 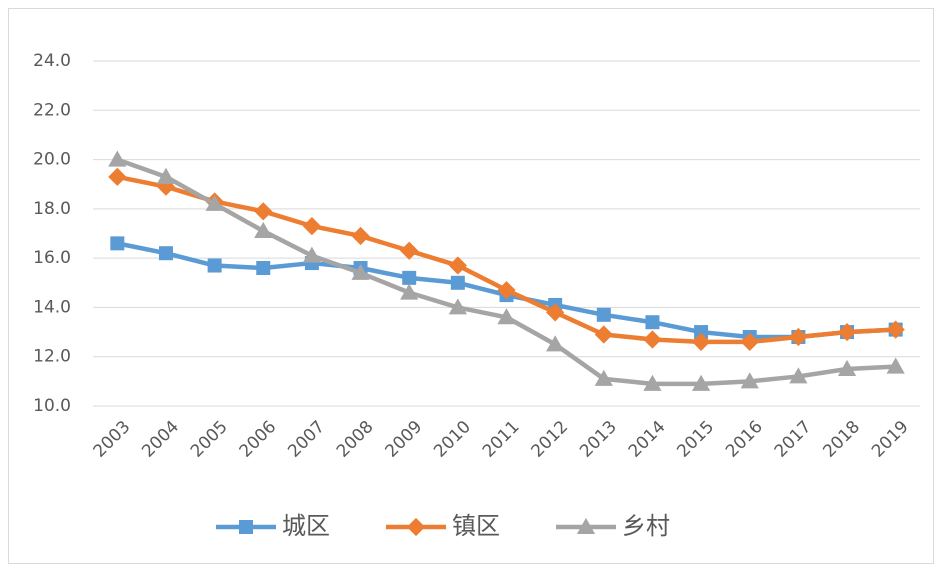 What do you see at coordinates (52, 61) in the screenshot?
I see `y-tick-label: 24.0` at bounding box center [52, 61].